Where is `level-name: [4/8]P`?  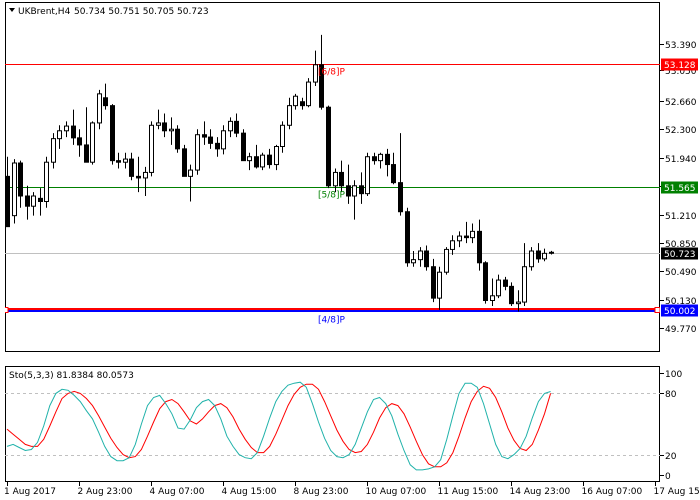 level-name: [4/8]P is located at coordinates (332, 321).